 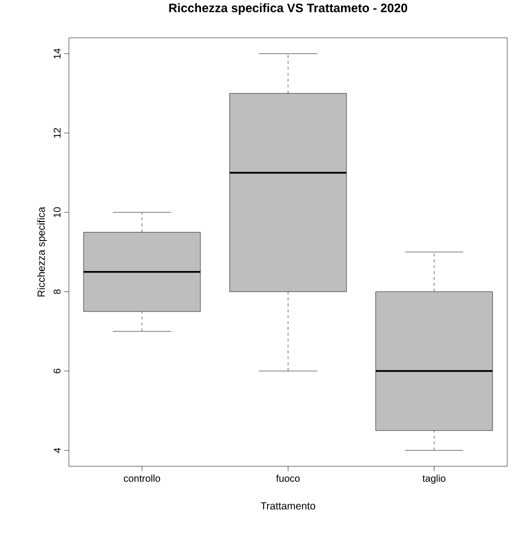 I want to click on x-tick-label: taglio, so click(x=434, y=479).